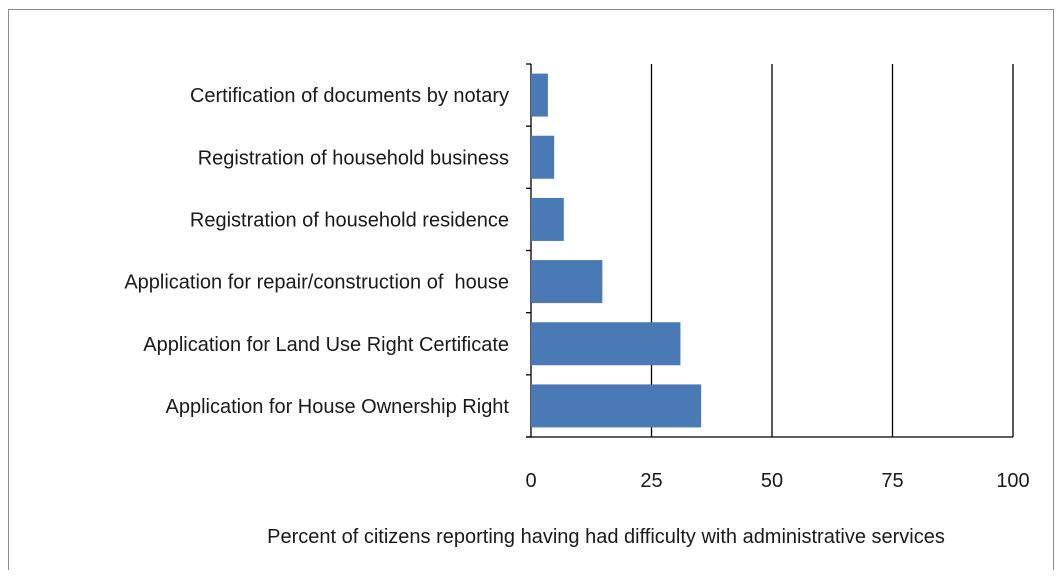  Describe the element at coordinates (892, 481) in the screenshot. I see `x-tick-label: 75` at that location.